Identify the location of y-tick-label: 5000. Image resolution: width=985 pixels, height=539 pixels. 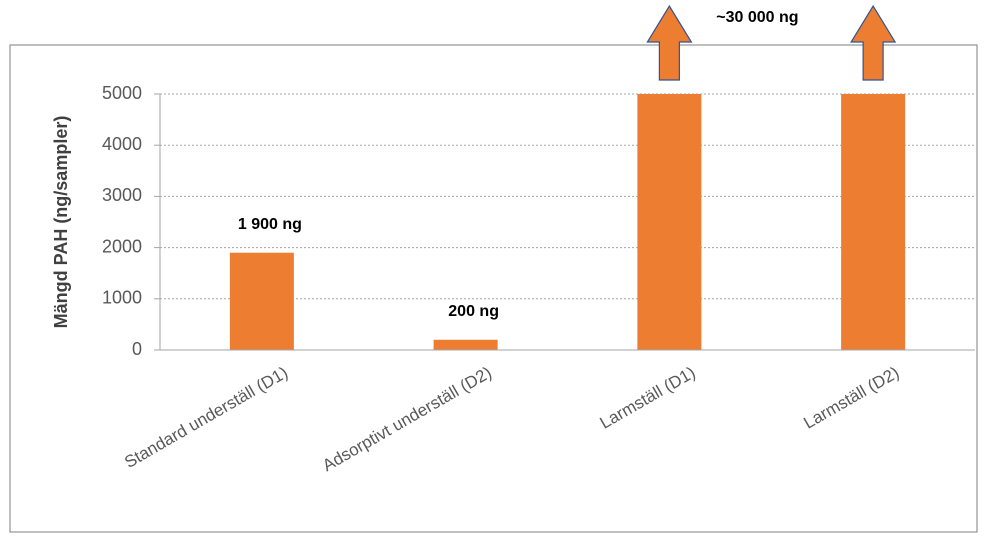
(122, 93).